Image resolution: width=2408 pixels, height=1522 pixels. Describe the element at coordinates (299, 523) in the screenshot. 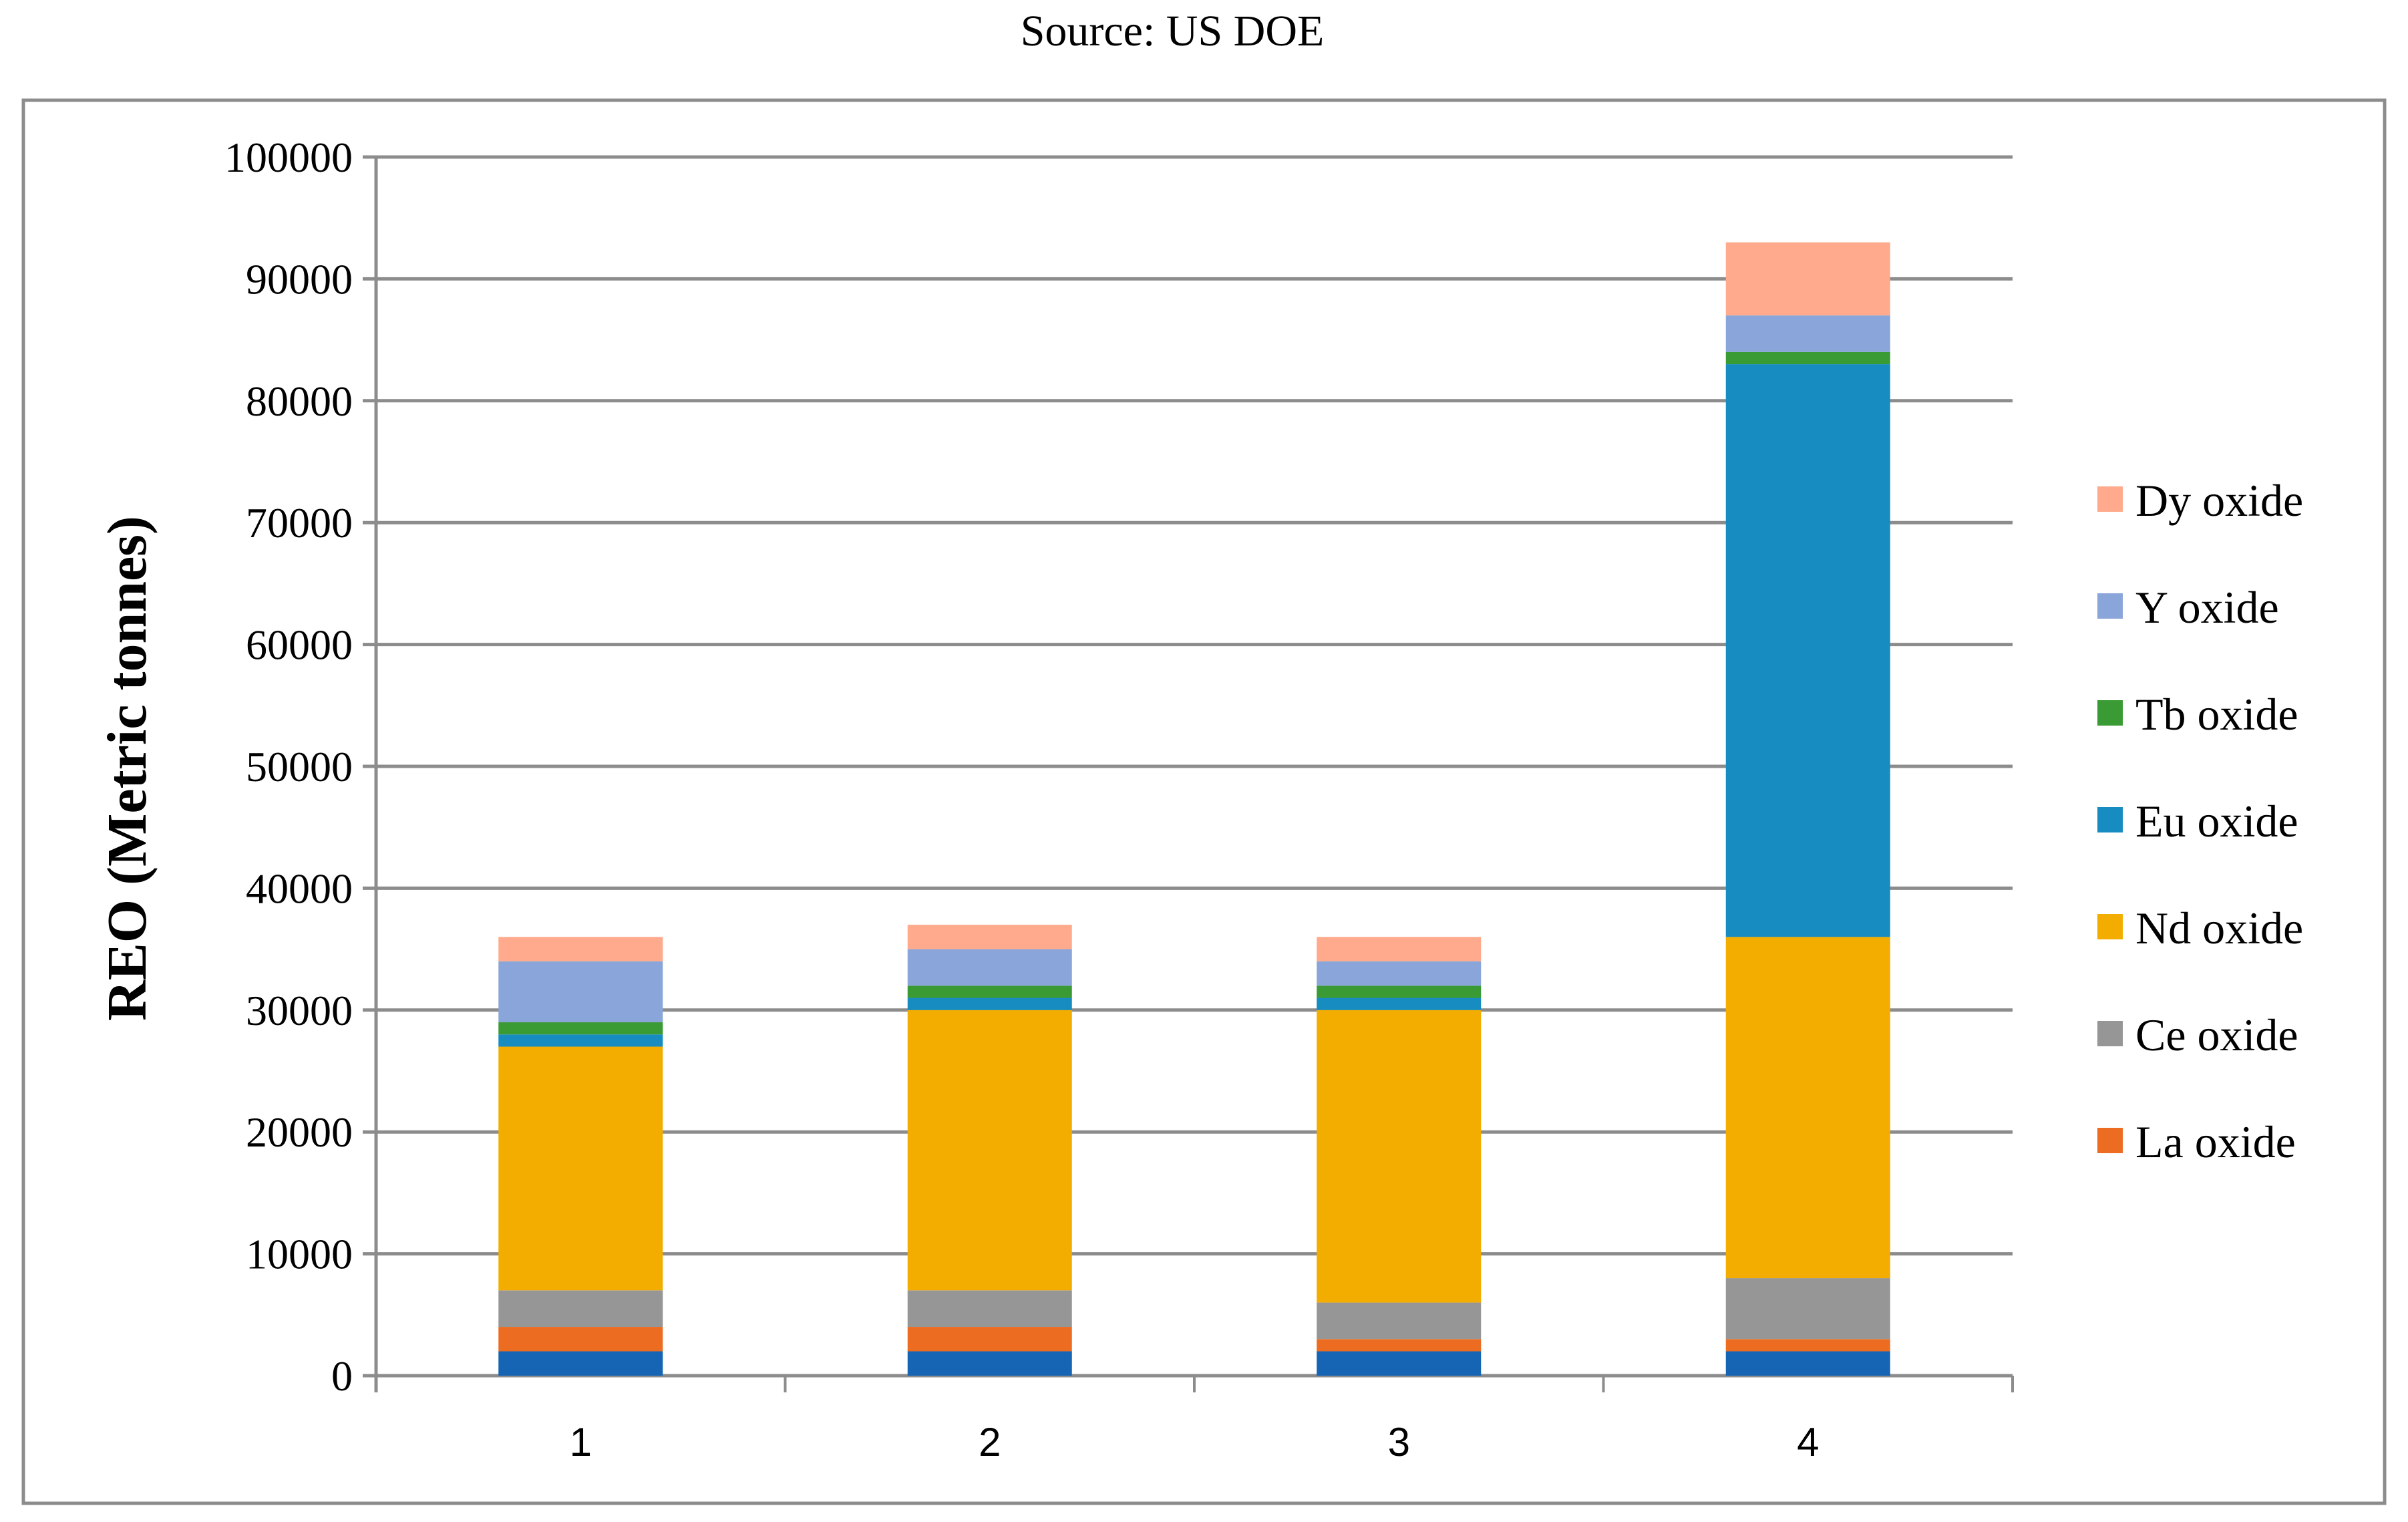

I see `y-tick-label: 70000` at that location.